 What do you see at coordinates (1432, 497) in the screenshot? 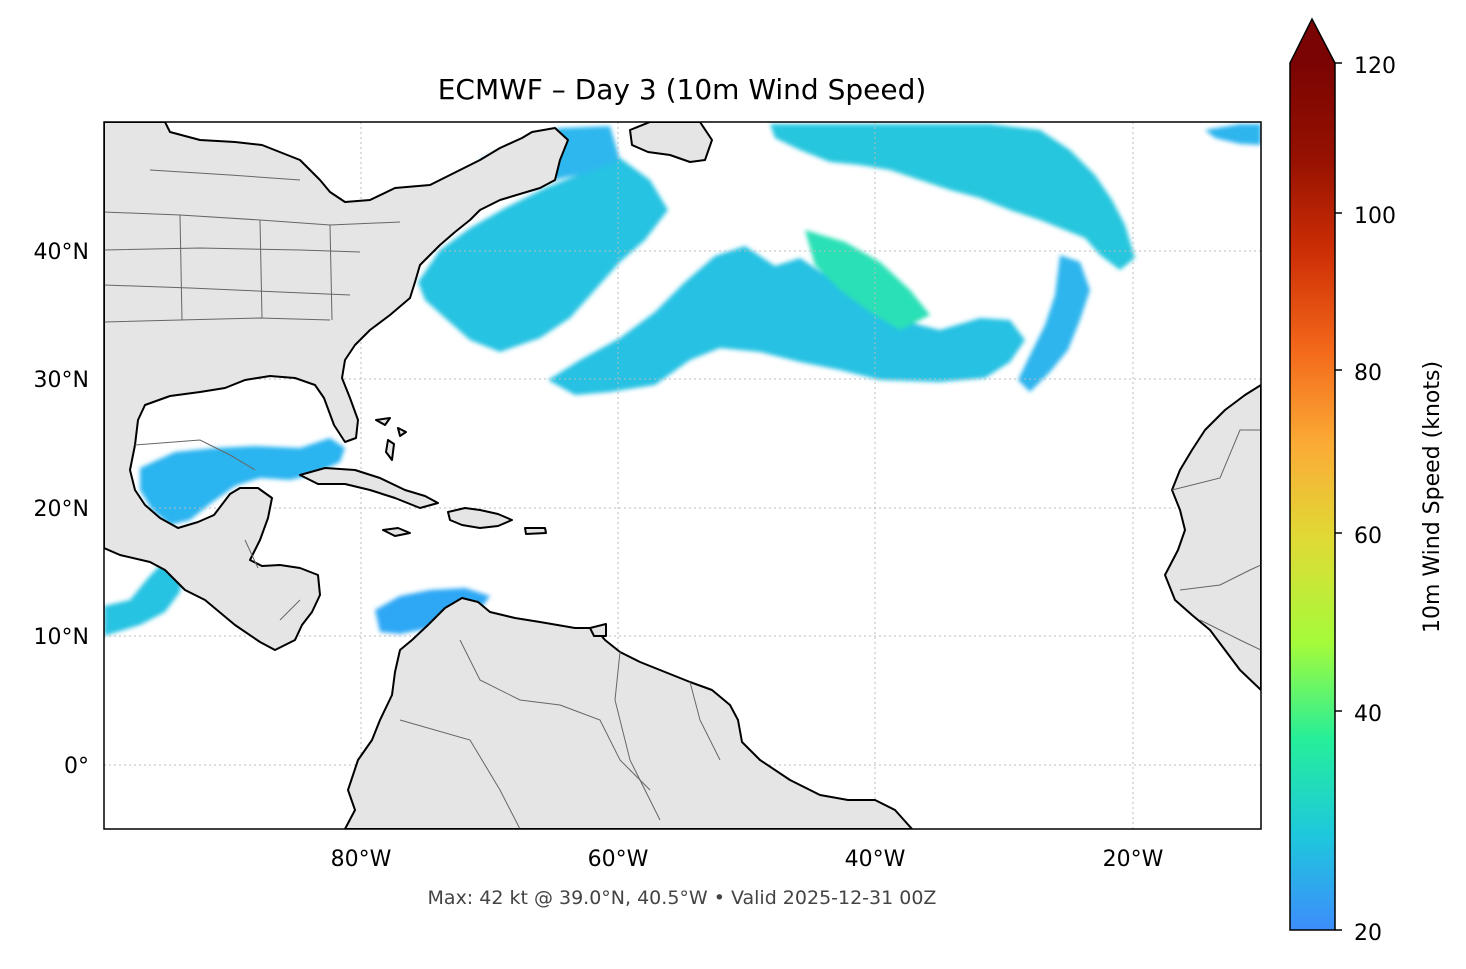
I see `colorbar-label: 10m Wind Speed (knots)` at bounding box center [1432, 497].